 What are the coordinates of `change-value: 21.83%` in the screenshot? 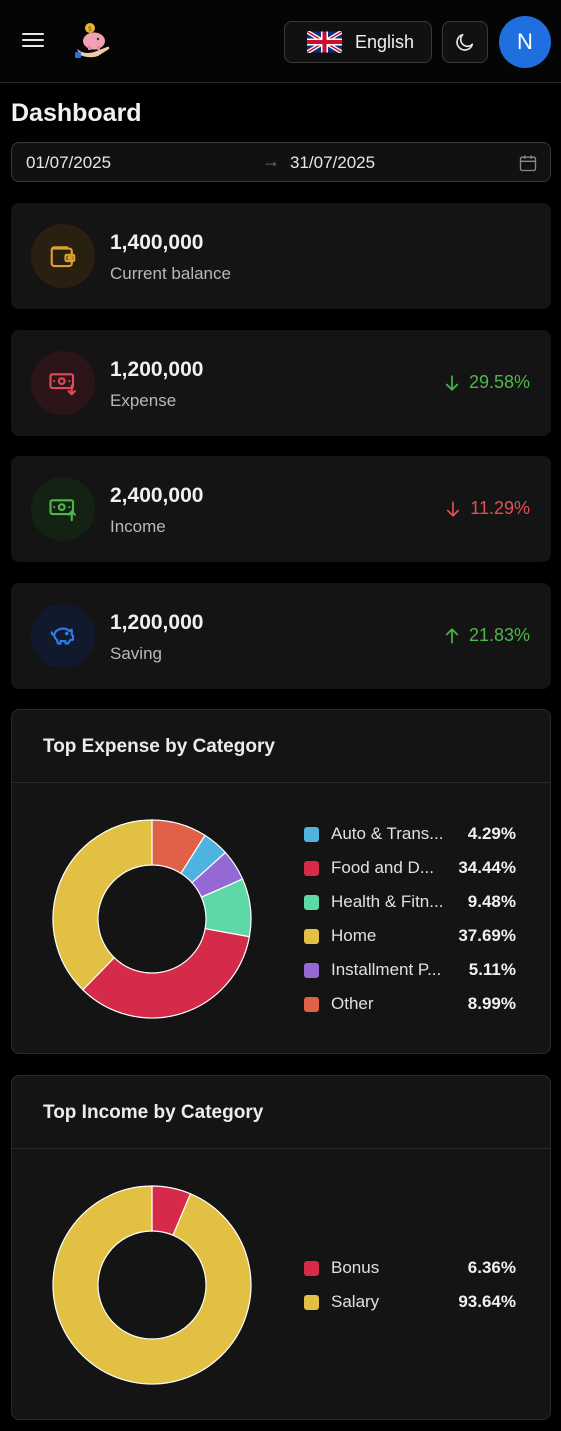 It's located at (499, 635).